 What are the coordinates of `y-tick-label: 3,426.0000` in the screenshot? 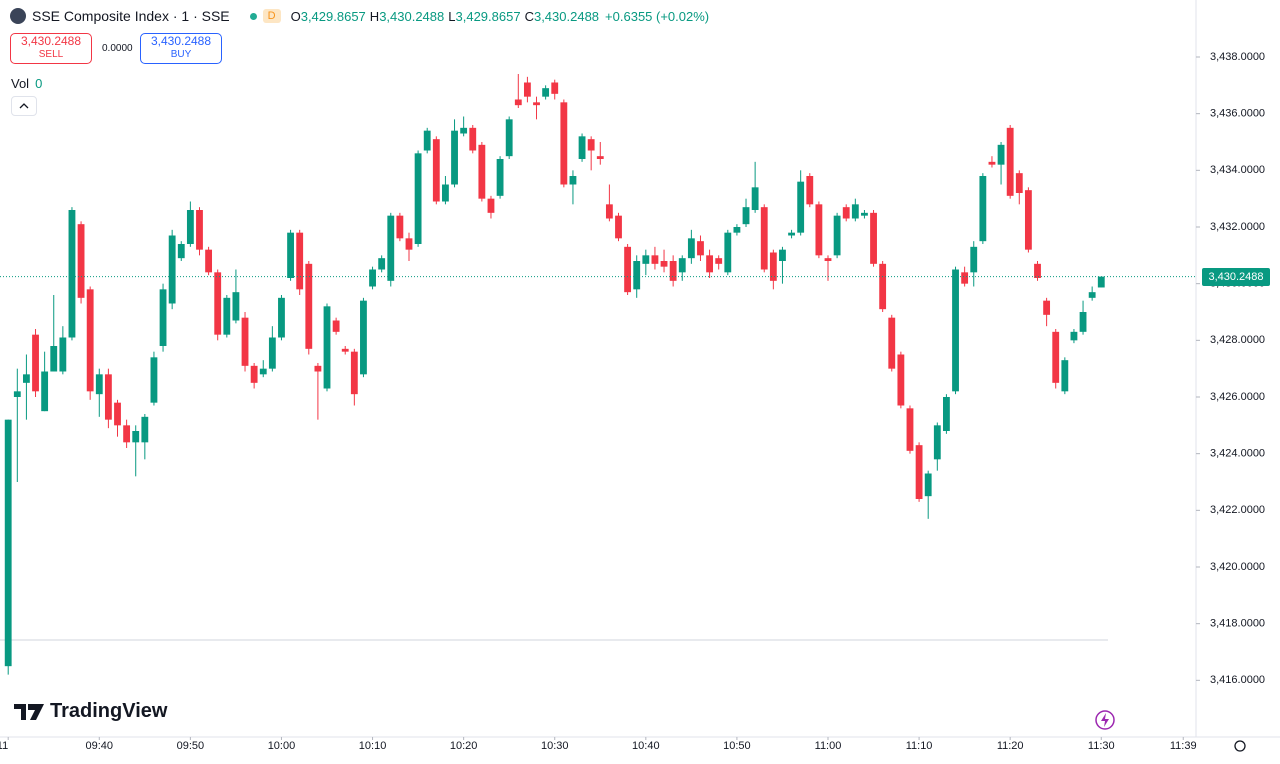 It's located at (1237, 397).